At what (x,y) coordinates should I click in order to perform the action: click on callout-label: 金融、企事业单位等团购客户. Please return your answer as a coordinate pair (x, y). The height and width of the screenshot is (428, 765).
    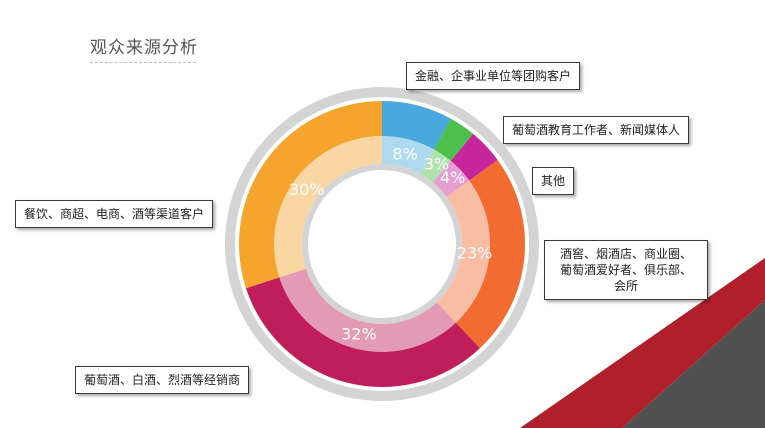
    Looking at the image, I should click on (493, 76).